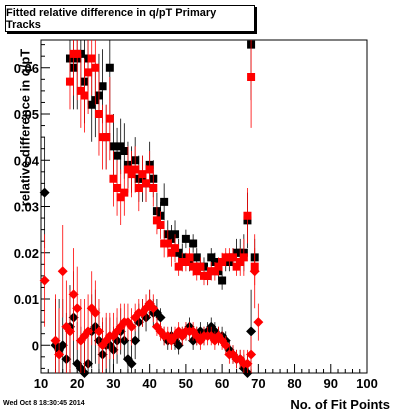  I want to click on y-tick-label: 0.05, so click(26, 114).